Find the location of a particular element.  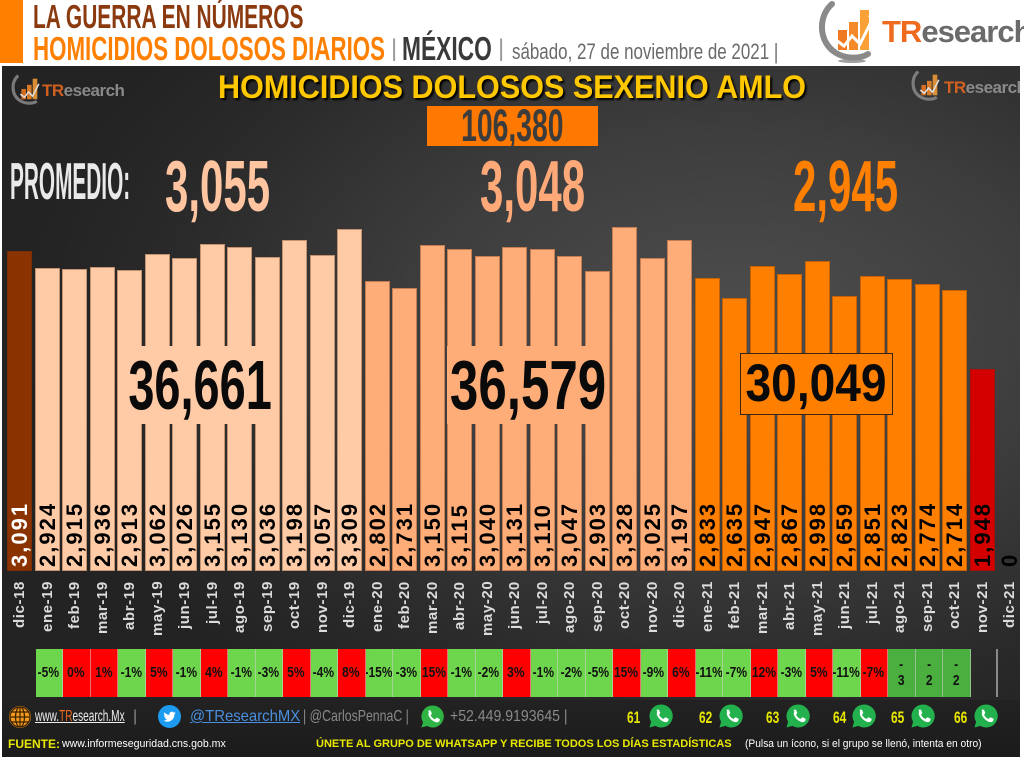

whatsapp-group-62-icon is located at coordinates (731, 716).